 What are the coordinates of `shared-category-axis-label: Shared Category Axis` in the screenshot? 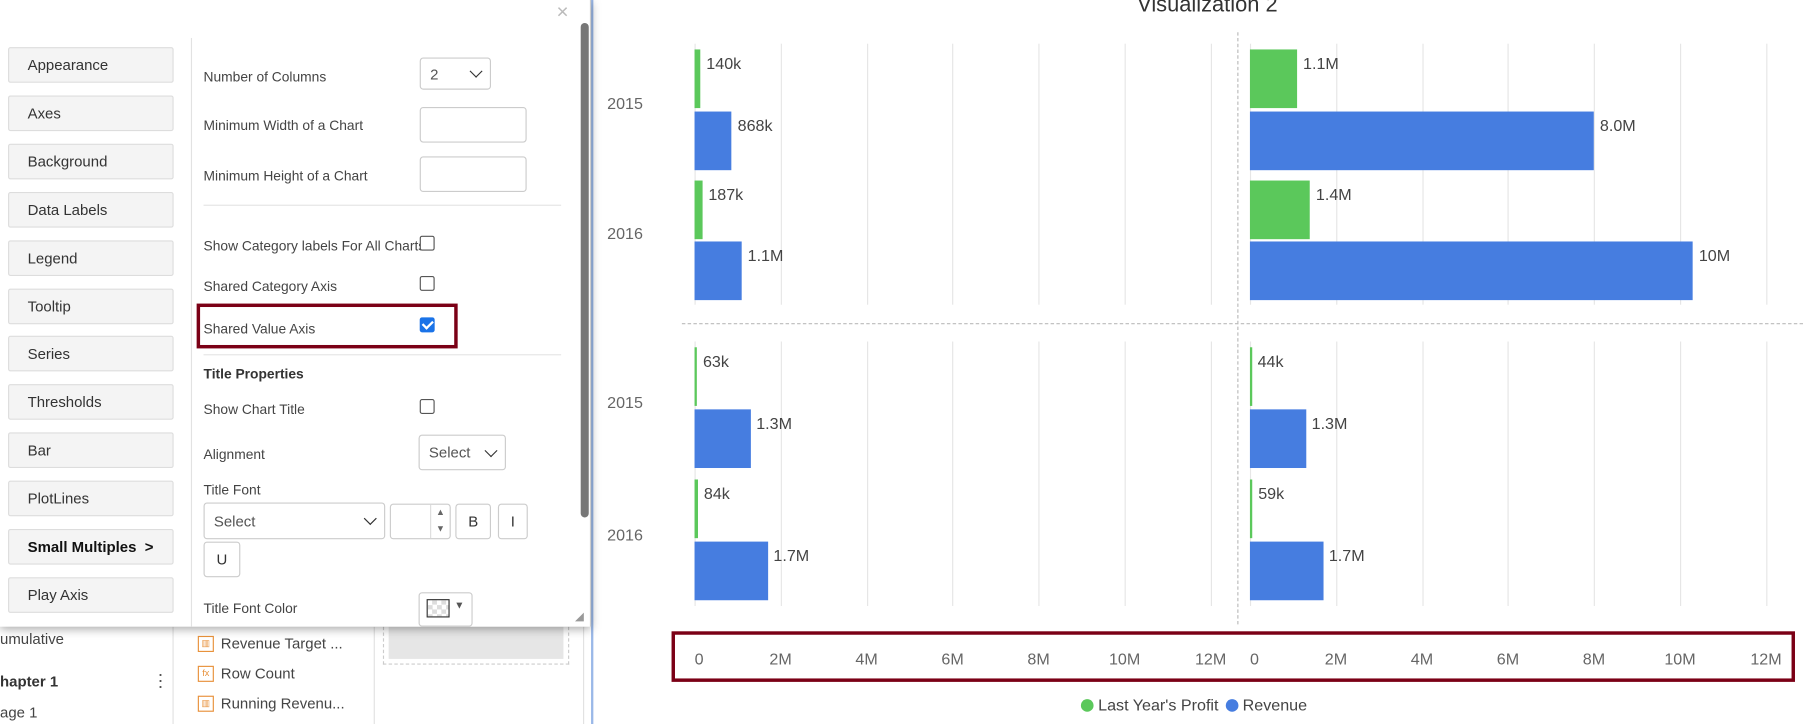 It's located at (270, 286).